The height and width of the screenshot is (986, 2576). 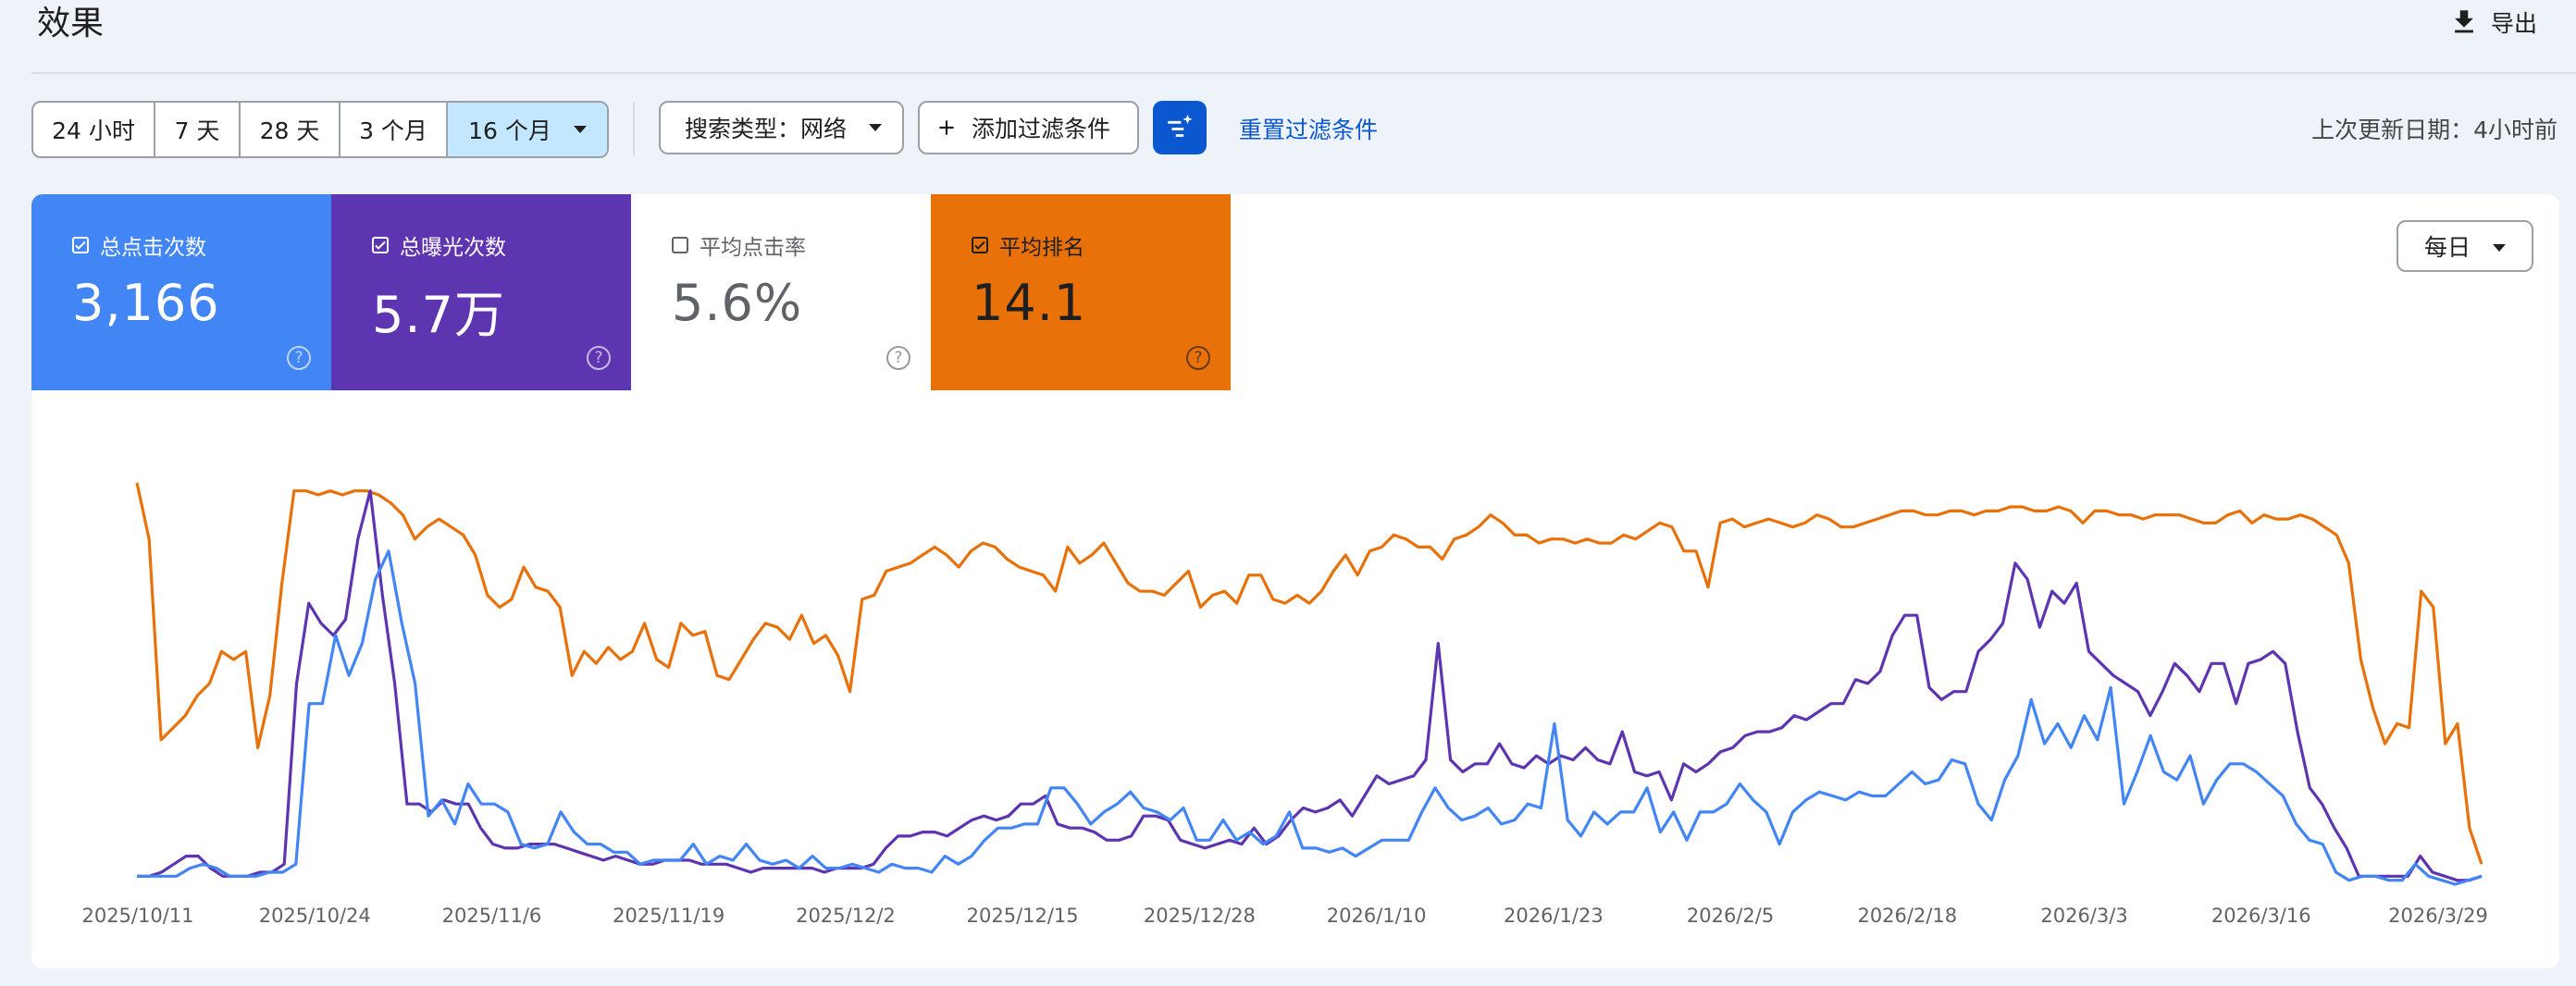 What do you see at coordinates (947, 128) in the screenshot?
I see `plus-icon` at bounding box center [947, 128].